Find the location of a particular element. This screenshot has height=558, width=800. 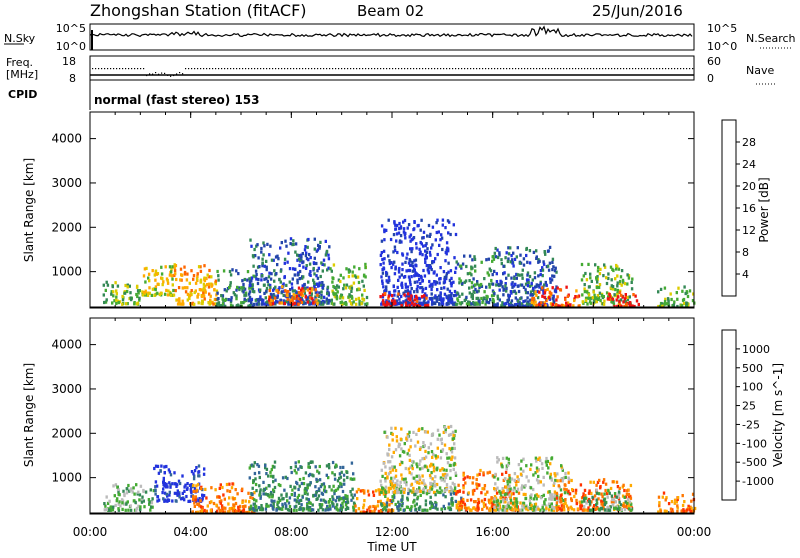

velocity-ylabel: Slant Range [km] is located at coordinates (29, 415).